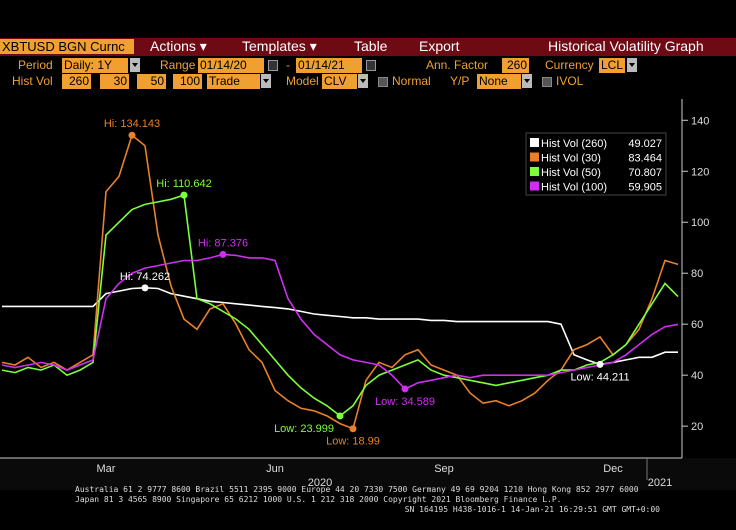  Describe the element at coordinates (151, 81) in the screenshot. I see `input-field: 50` at that location.